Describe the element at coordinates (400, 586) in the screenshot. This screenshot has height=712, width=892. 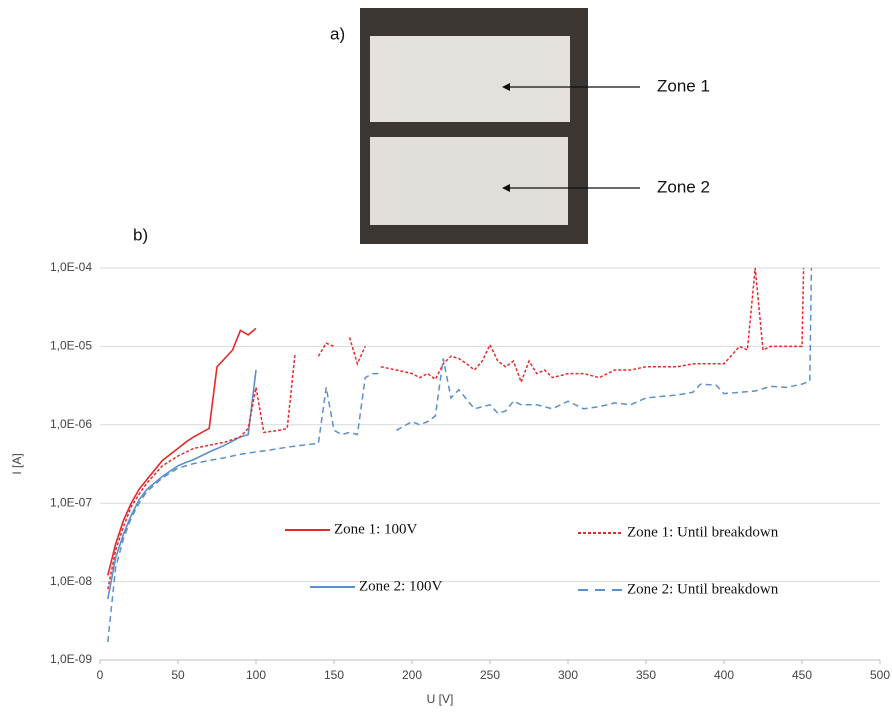
I see `legend-label: Zone 2: 100V` at that location.